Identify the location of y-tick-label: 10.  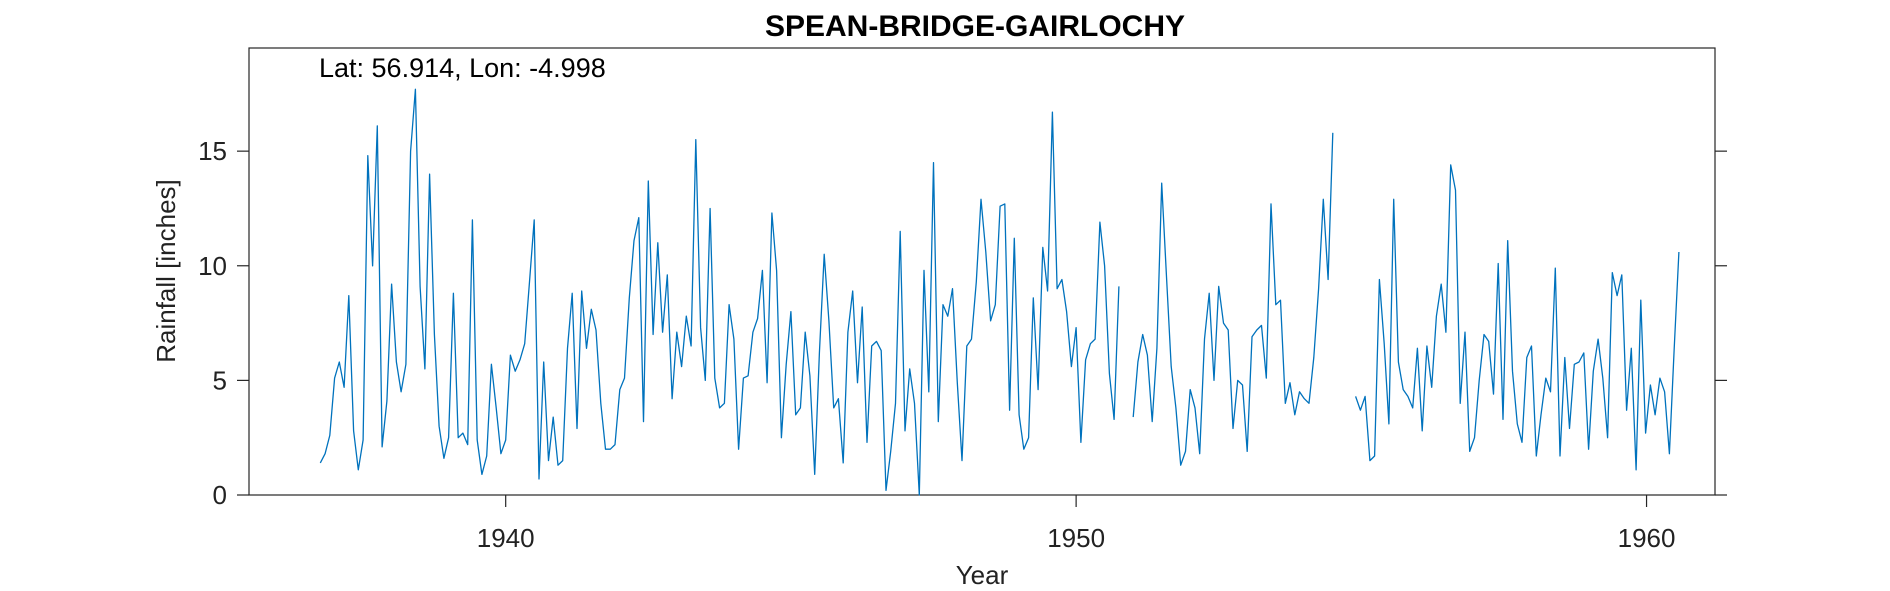
(212, 266).